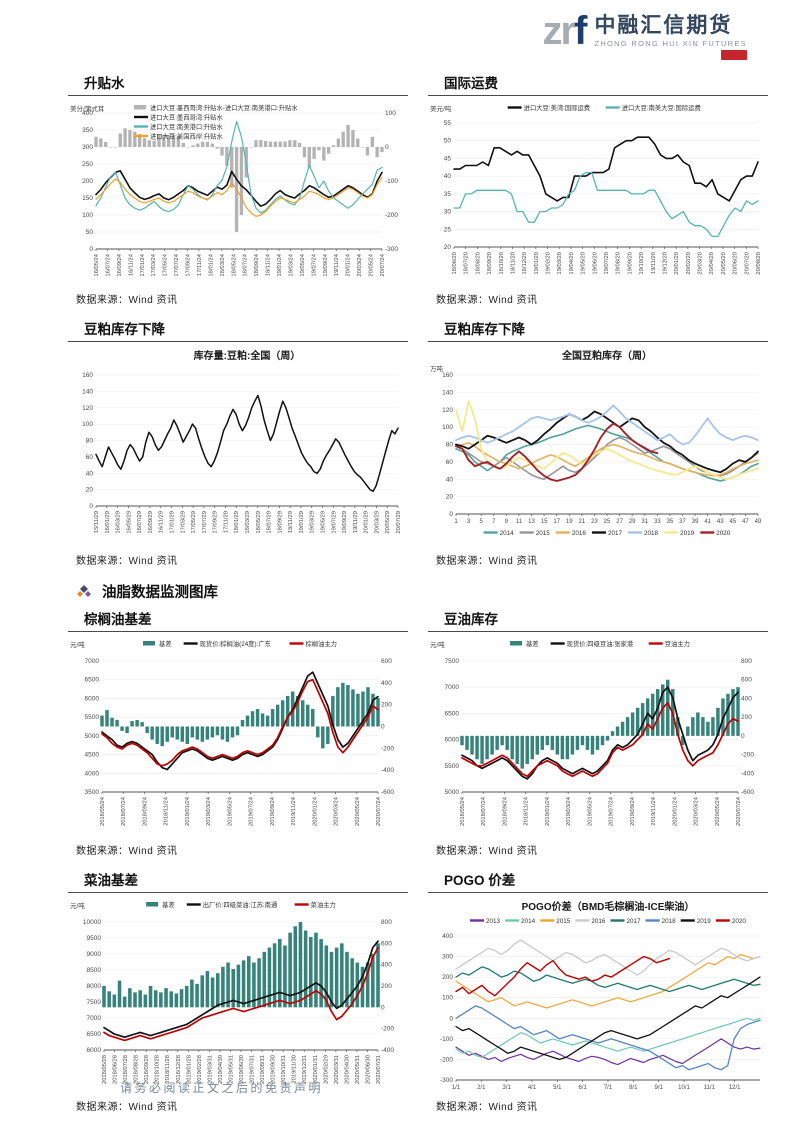 Image resolution: width=793 pixels, height=1122 pixels. What do you see at coordinates (129, 522) in the screenshot?
I see `svg-text: 16/05/29` at bounding box center [129, 522].